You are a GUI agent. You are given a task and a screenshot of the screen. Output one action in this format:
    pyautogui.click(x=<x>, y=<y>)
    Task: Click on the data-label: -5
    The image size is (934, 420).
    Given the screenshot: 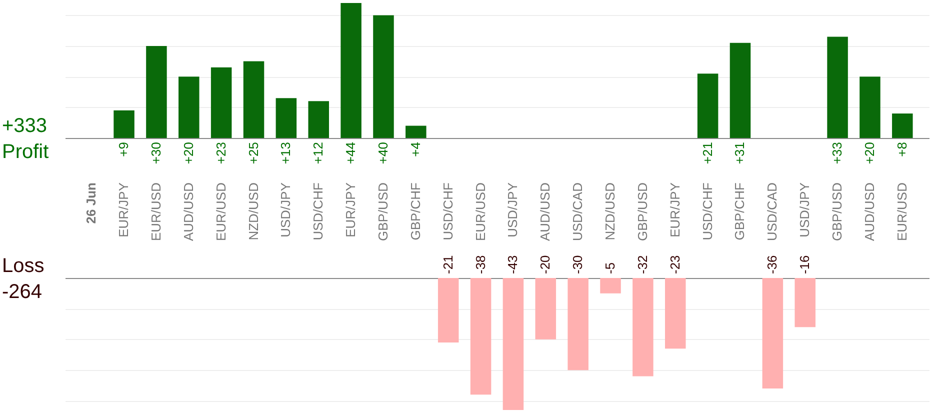 What is the action you would take?
    pyautogui.click(x=610, y=268)
    